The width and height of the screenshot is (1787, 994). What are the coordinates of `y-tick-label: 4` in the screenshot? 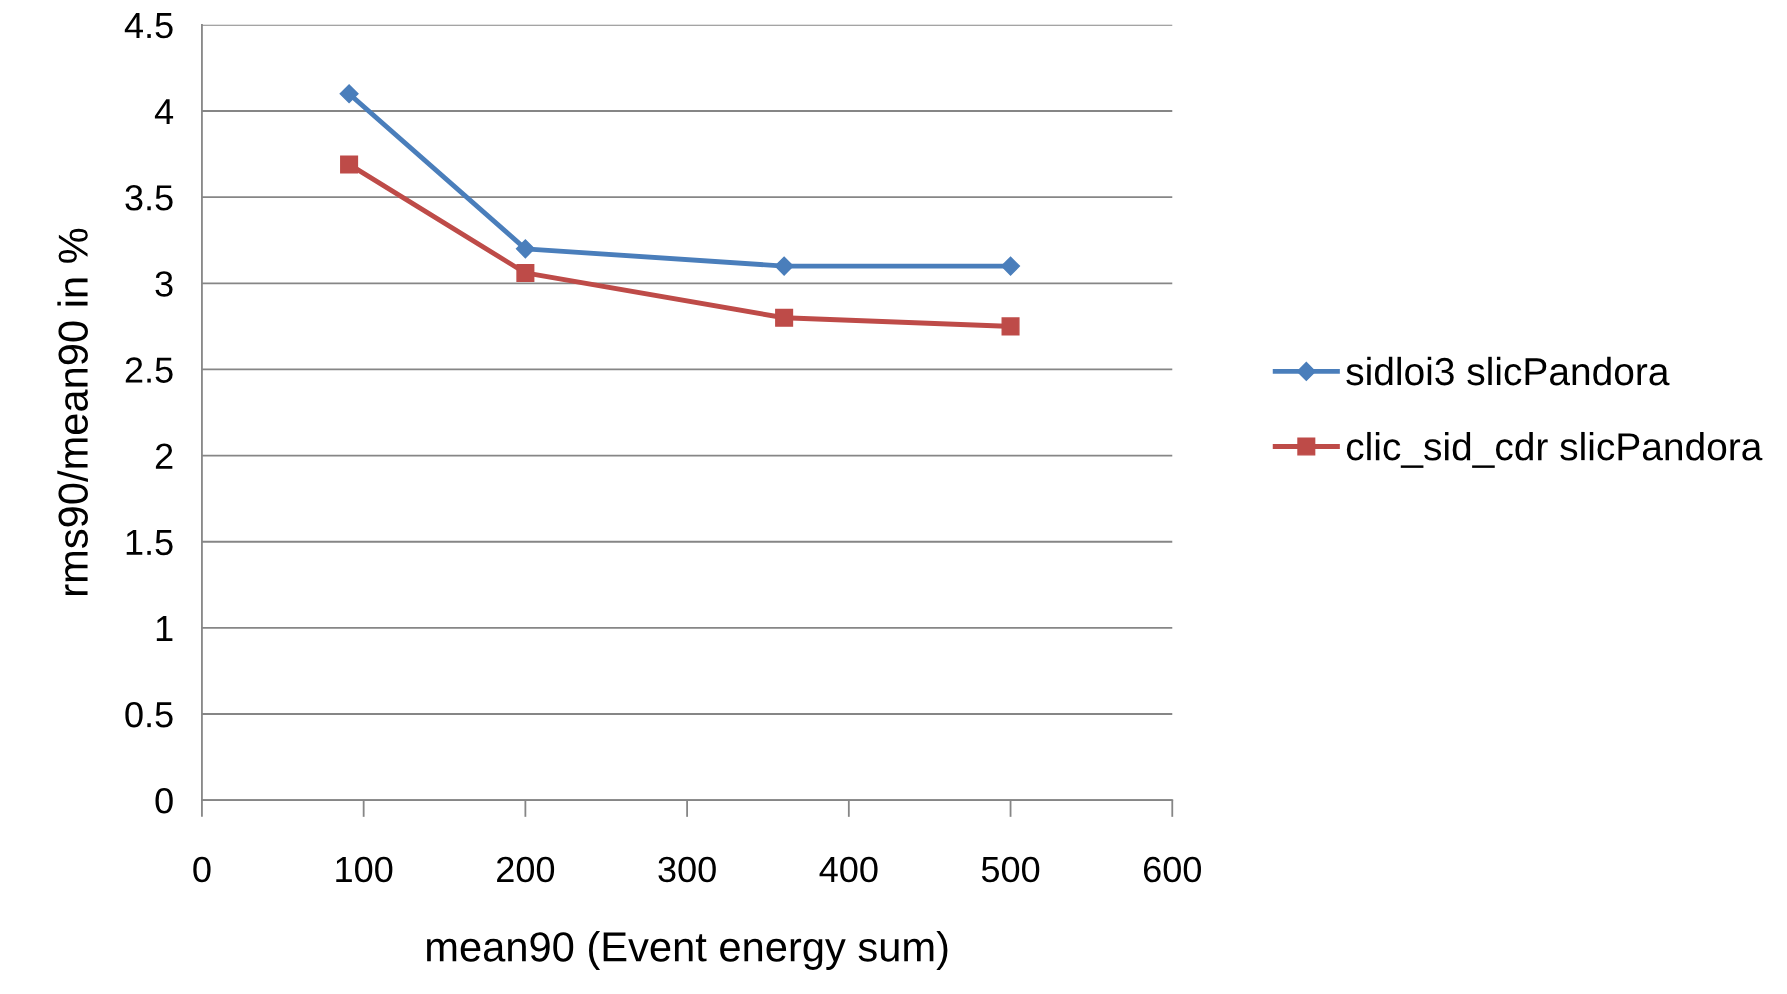 It's located at (164, 112).